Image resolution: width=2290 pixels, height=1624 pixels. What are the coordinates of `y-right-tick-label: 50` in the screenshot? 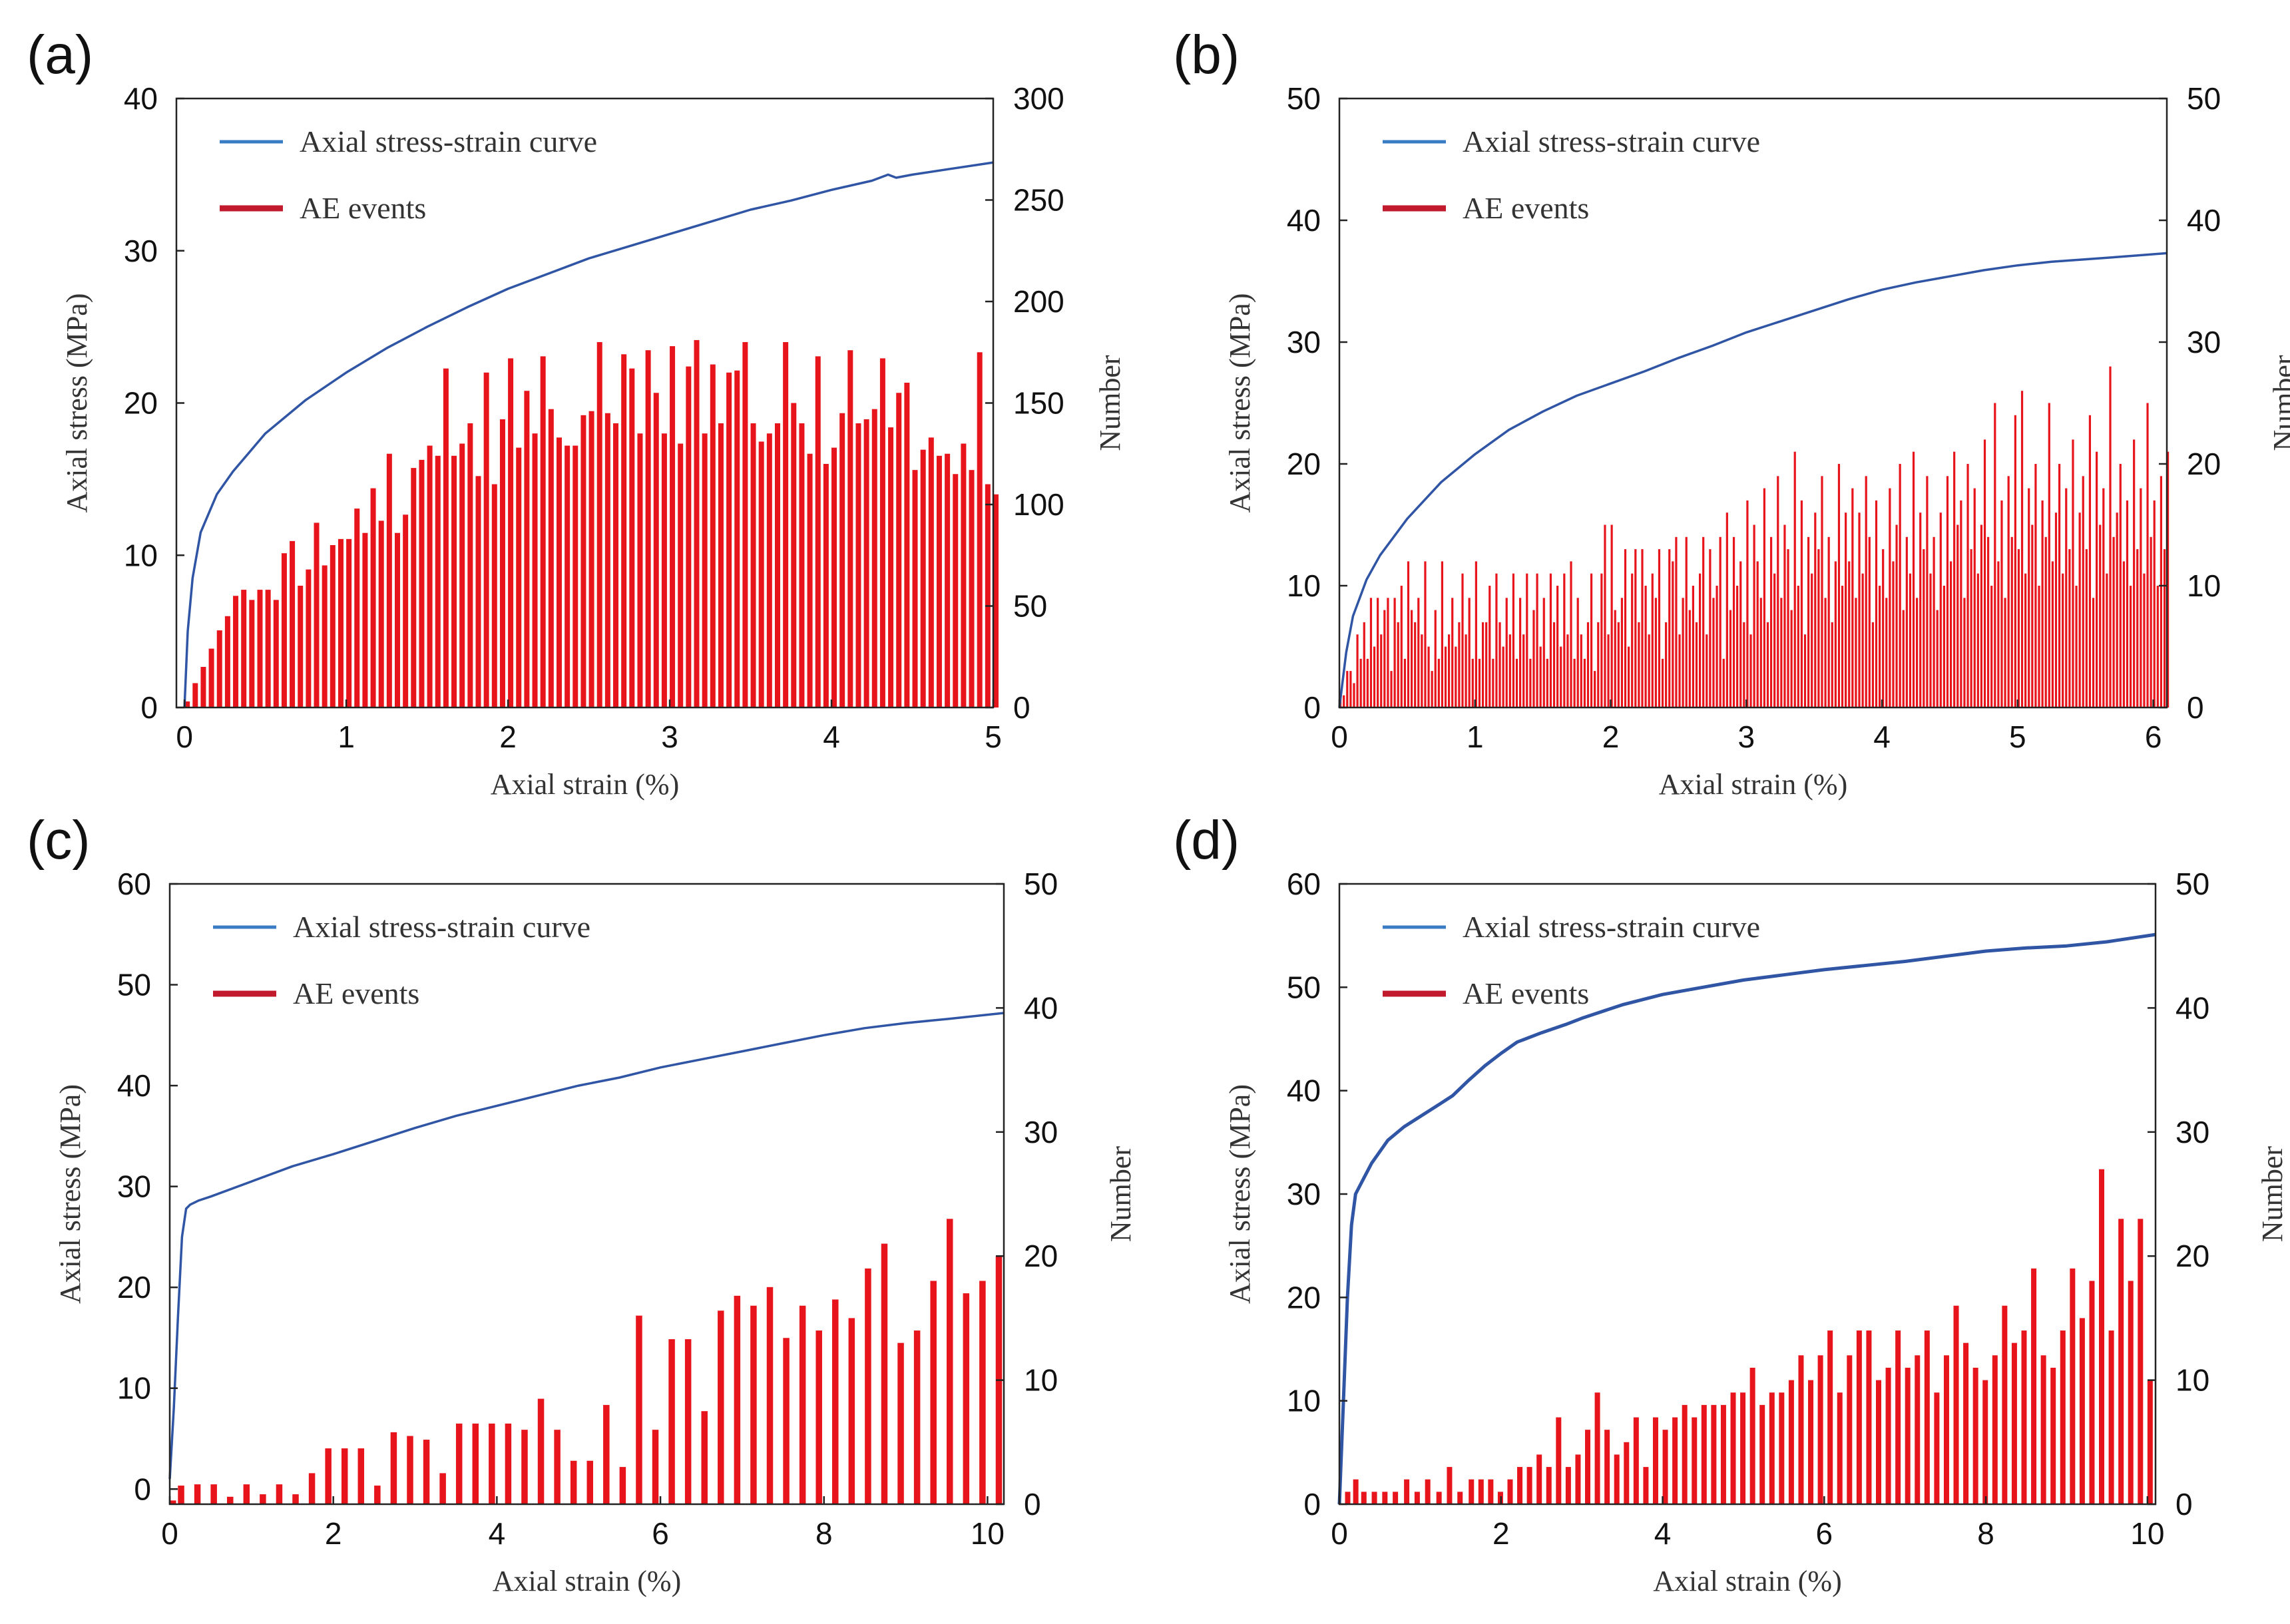 It's located at (1030, 607).